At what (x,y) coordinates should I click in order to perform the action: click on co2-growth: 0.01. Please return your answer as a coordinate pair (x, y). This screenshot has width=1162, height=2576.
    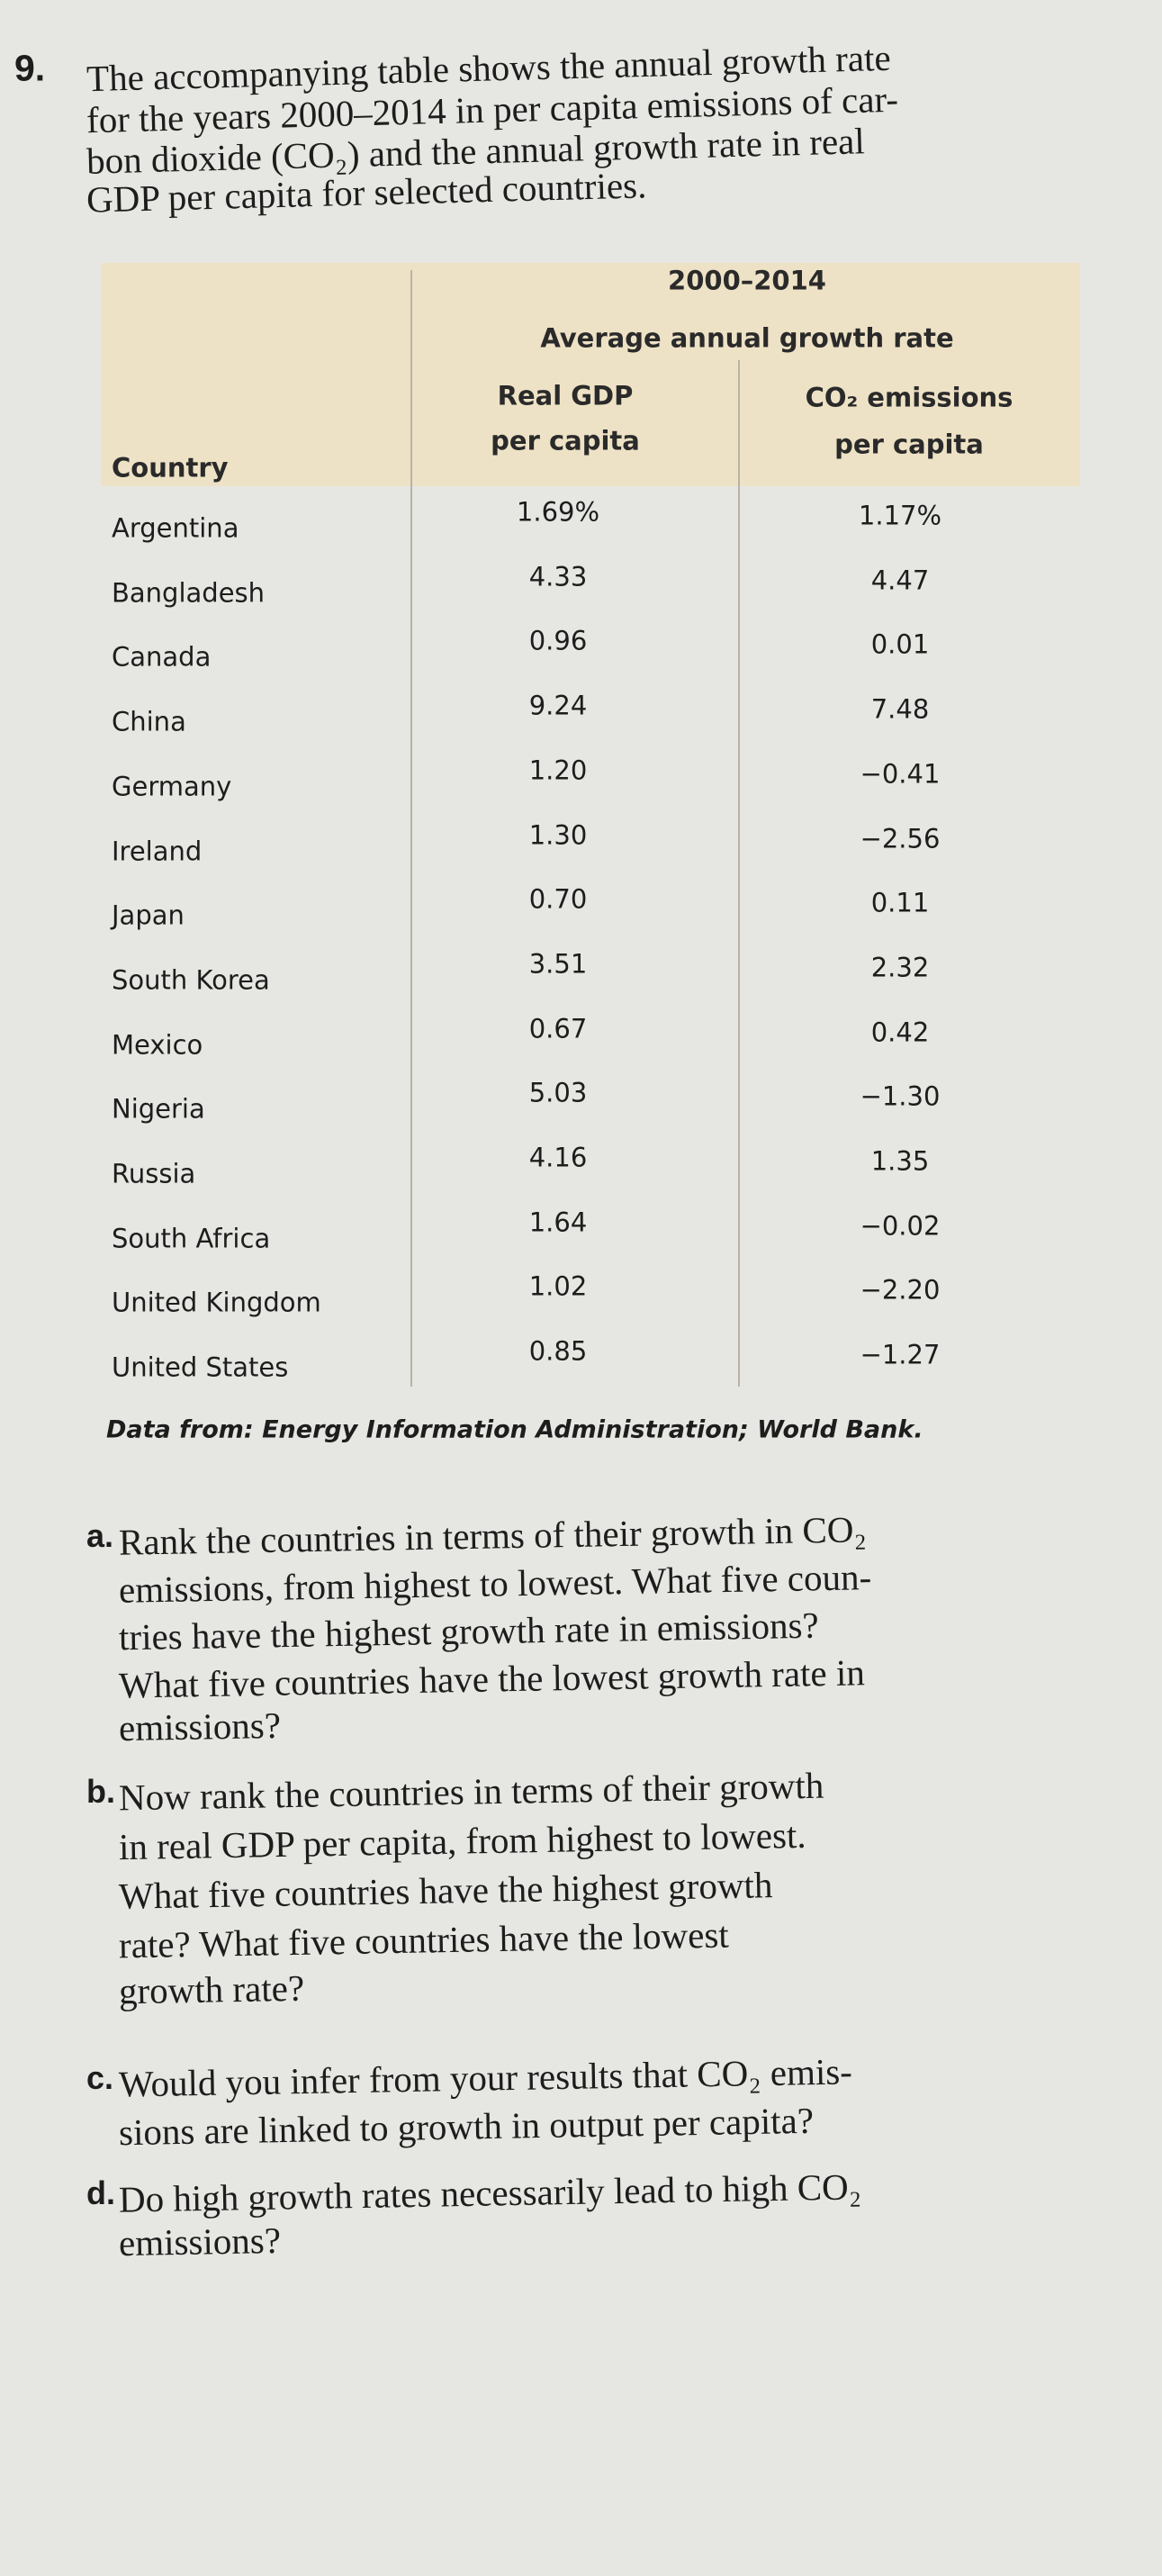
    Looking at the image, I should click on (900, 644).